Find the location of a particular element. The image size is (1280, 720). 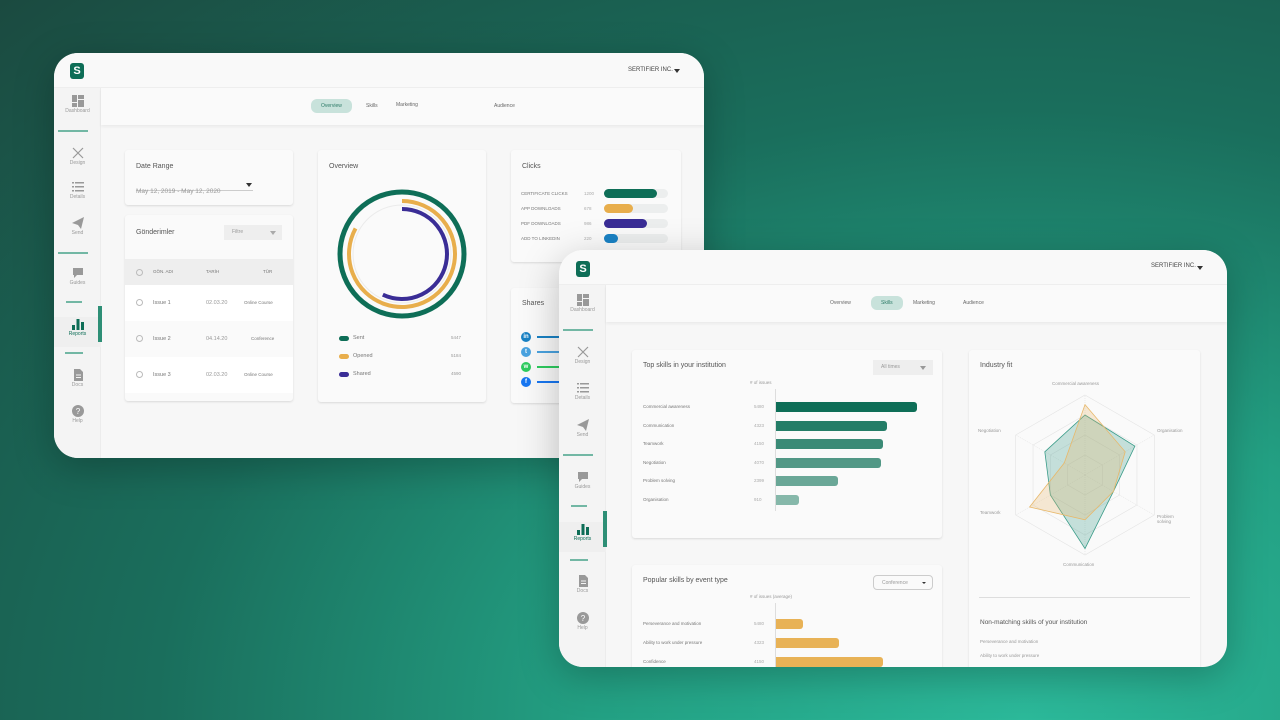

issue-date: 04.14.20 is located at coordinates (217, 339).